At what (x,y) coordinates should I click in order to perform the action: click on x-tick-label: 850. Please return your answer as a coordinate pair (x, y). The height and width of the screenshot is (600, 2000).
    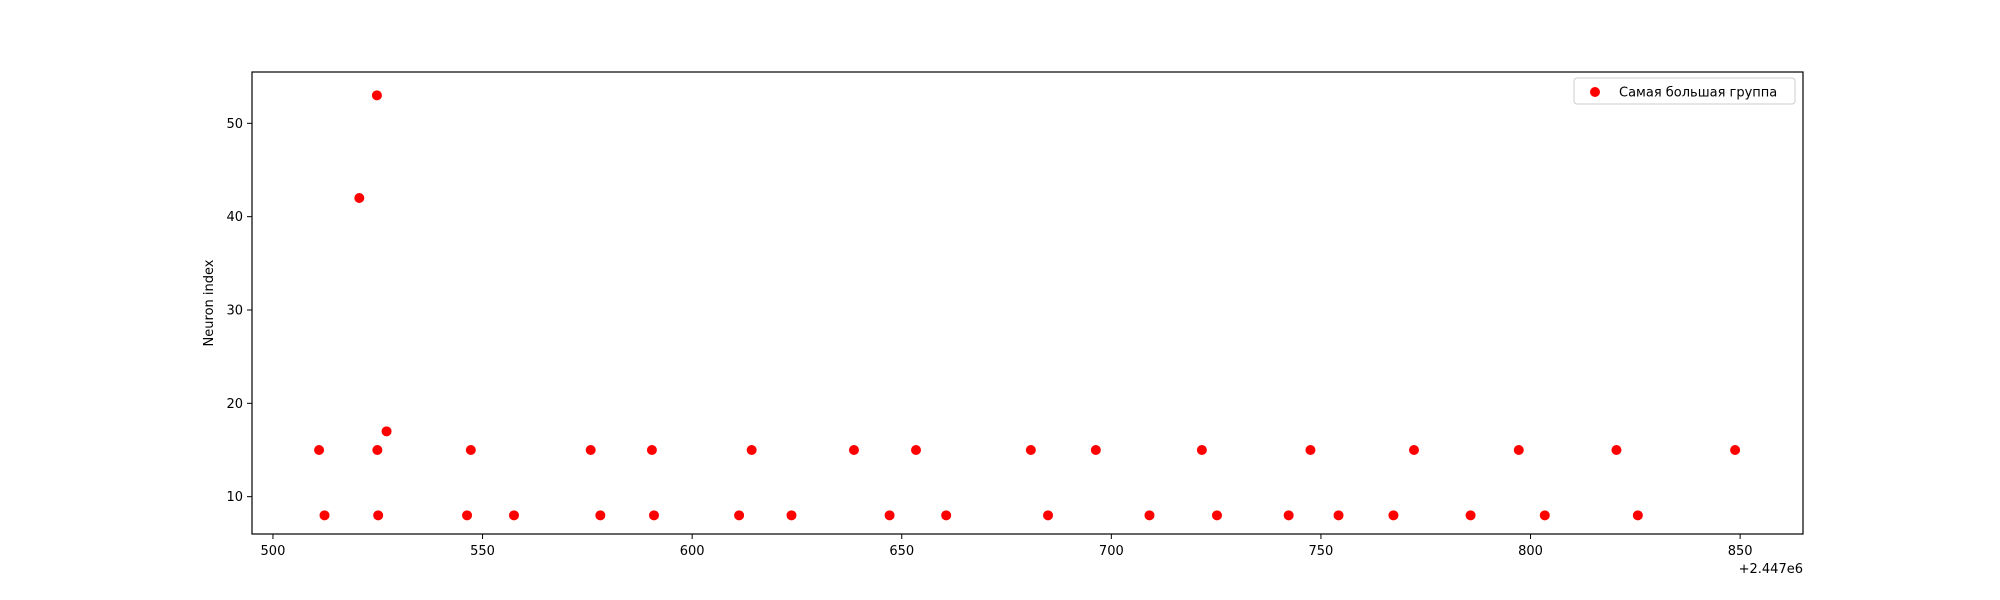
    Looking at the image, I should click on (1740, 551).